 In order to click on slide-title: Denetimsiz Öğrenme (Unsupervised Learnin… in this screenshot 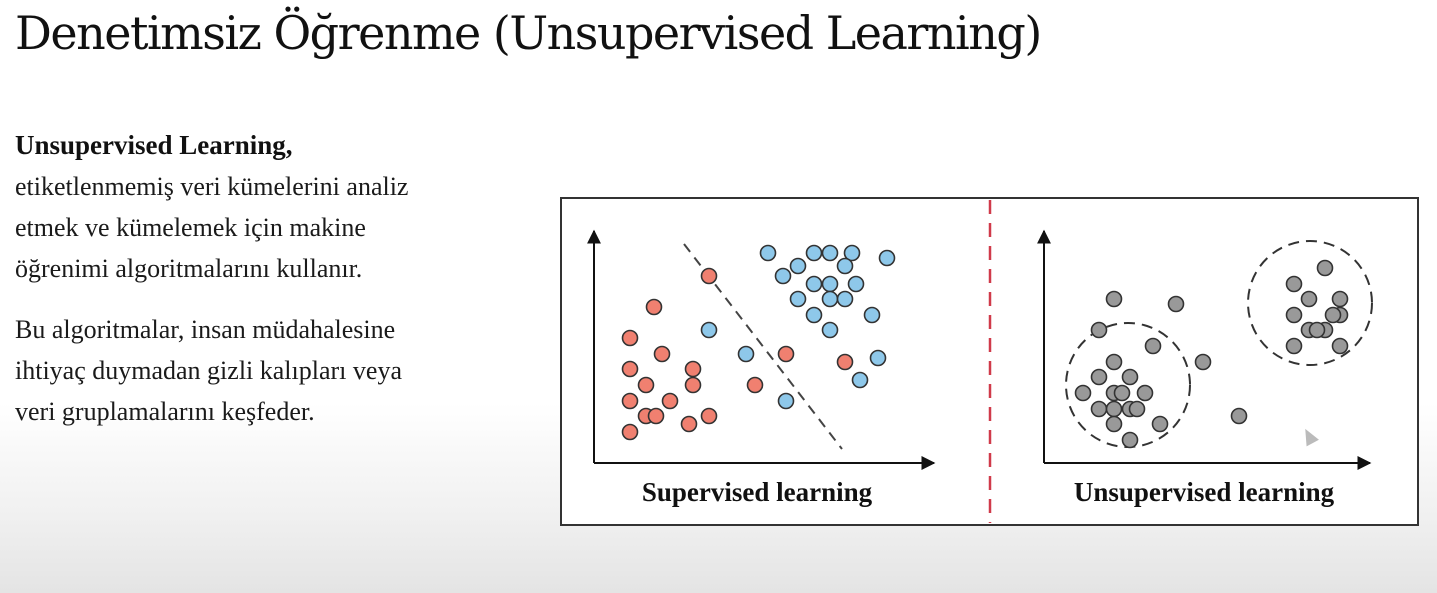, I will do `click(528, 33)`.